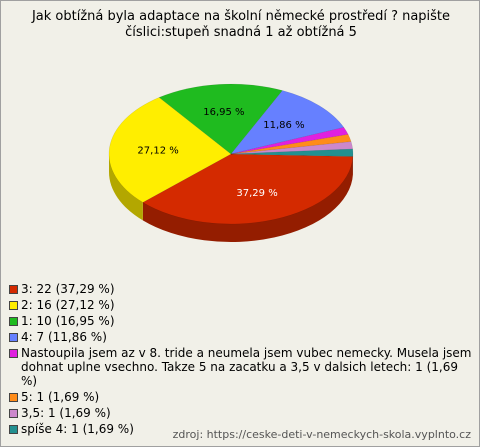  I want to click on legend-label: spíše 4: 1 (1,69 %), so click(77, 429).